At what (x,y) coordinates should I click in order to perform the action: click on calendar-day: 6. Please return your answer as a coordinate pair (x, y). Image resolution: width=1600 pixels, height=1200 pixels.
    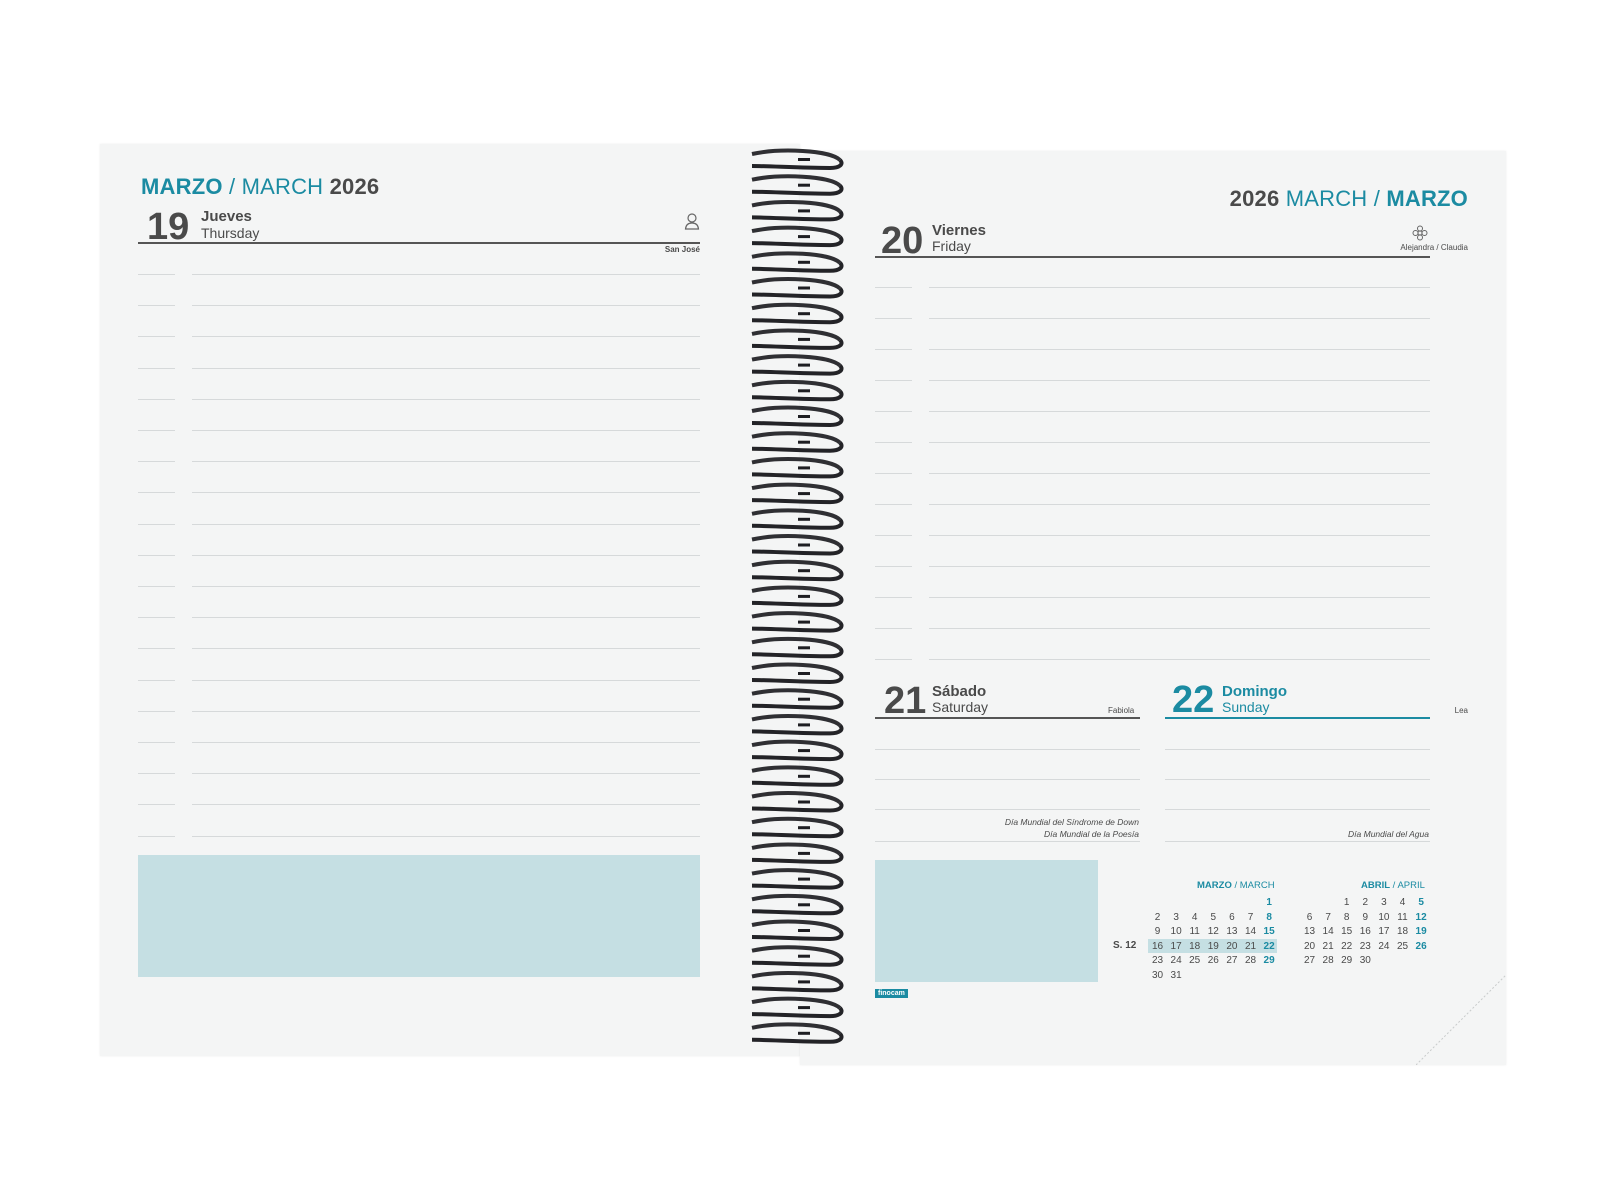
    Looking at the image, I should click on (1309, 917).